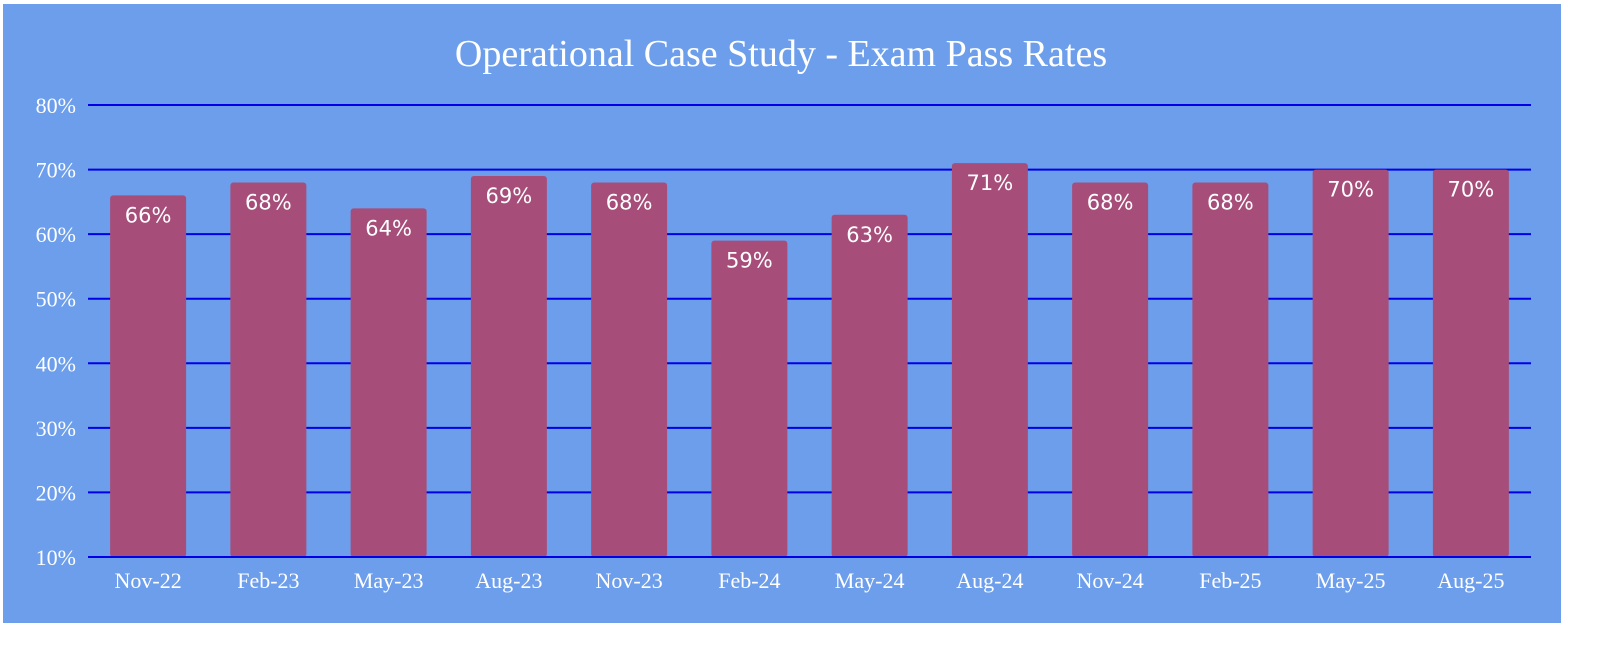 The width and height of the screenshot is (1610, 646). What do you see at coordinates (781, 54) in the screenshot?
I see `chart-title: Operational Case Study - Exam Pass Rates` at bounding box center [781, 54].